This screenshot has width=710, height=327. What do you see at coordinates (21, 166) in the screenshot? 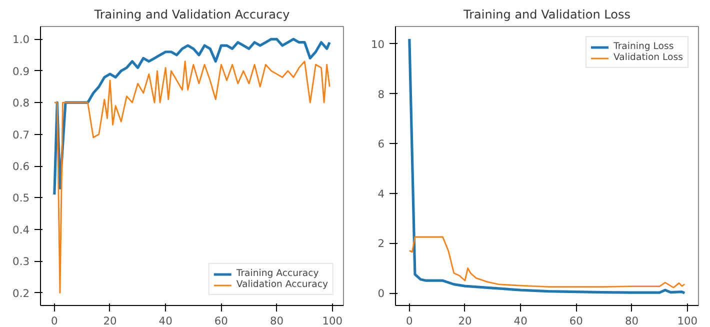
I see `y-tick-label: 0.6` at bounding box center [21, 166].